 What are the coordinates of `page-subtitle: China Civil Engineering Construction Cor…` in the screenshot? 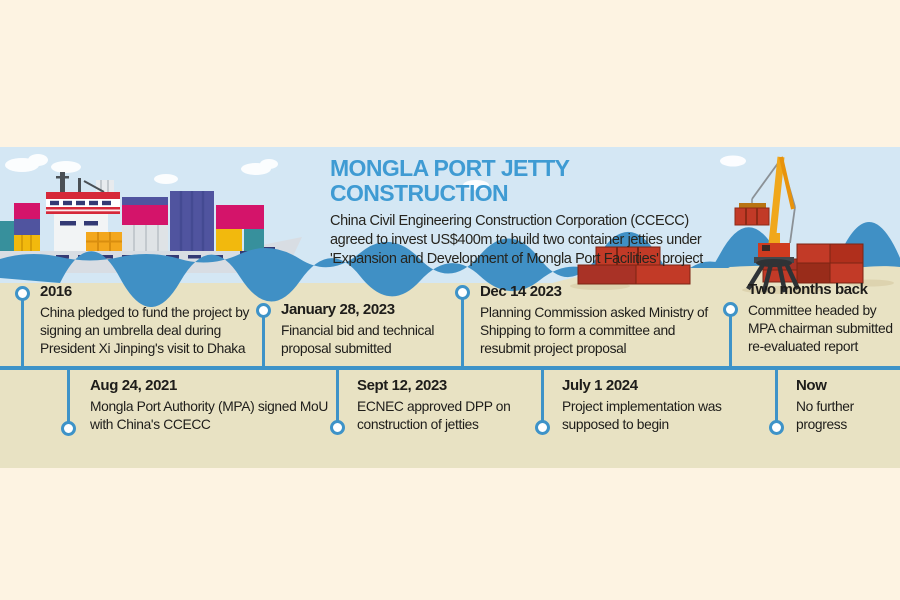 It's located at (516, 240).